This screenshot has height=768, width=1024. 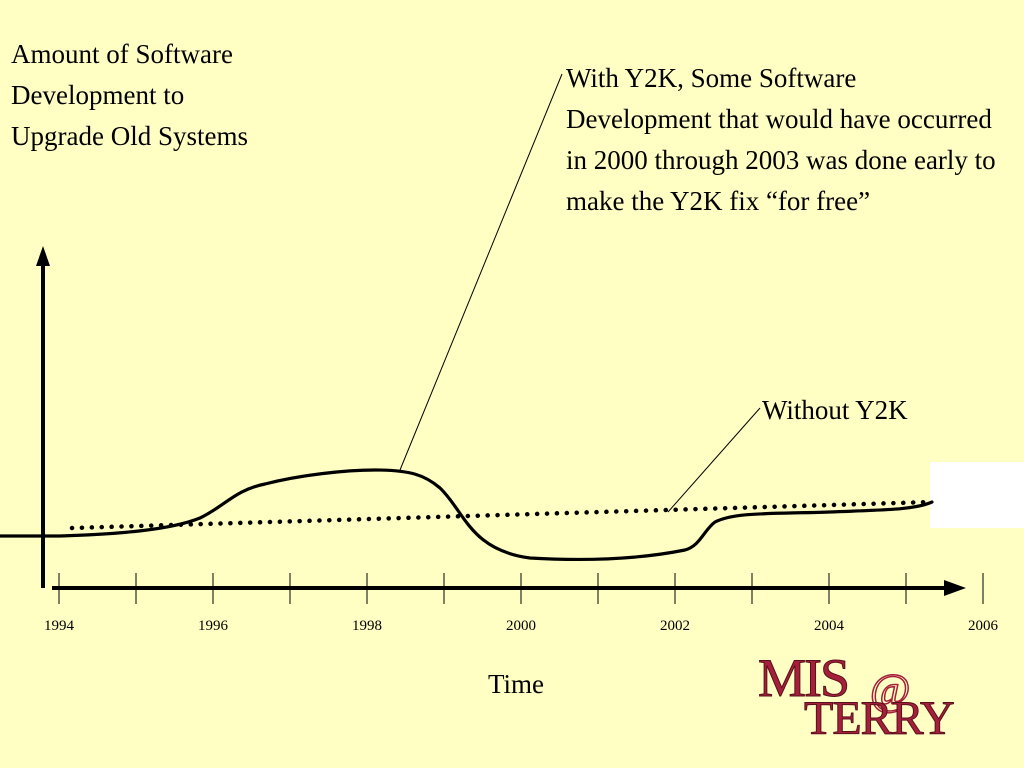 What do you see at coordinates (521, 588) in the screenshot?
I see `x-ticks` at bounding box center [521, 588].